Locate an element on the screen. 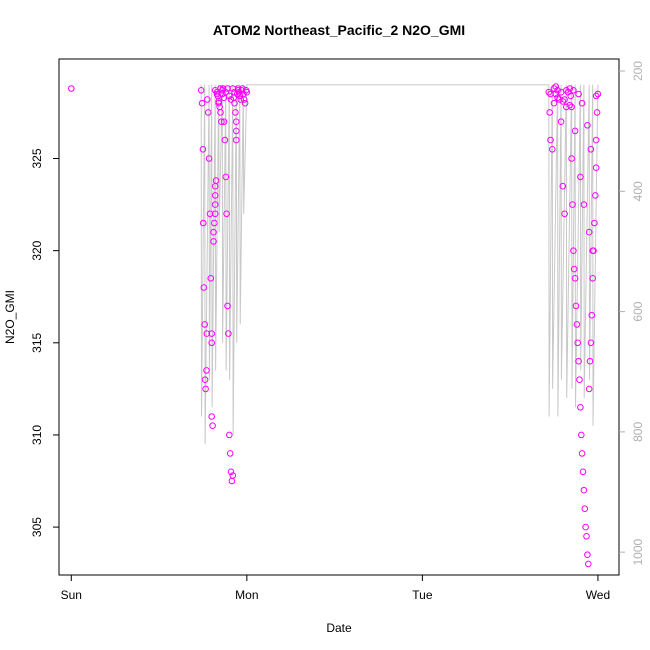  y-axis-right: 200 400 600 800 1000 is located at coordinates (632, 313).